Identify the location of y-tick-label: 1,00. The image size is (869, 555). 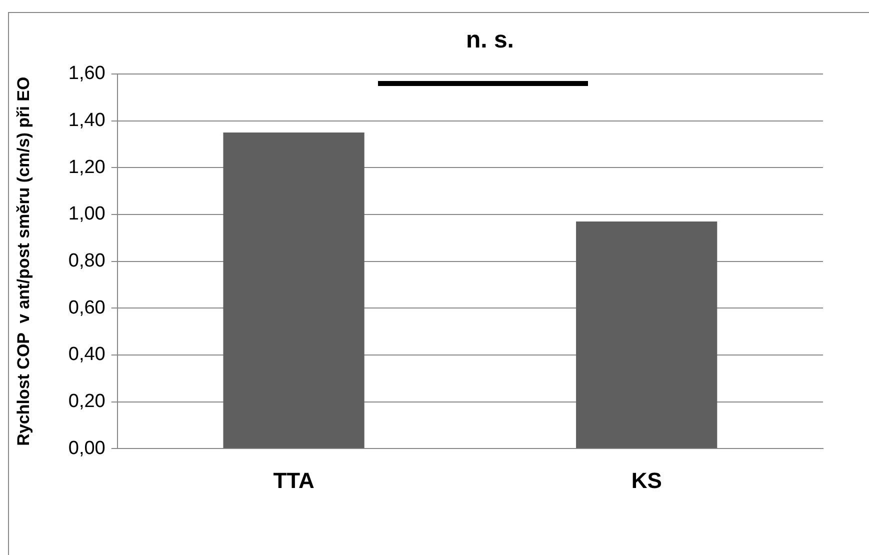
(87, 214).